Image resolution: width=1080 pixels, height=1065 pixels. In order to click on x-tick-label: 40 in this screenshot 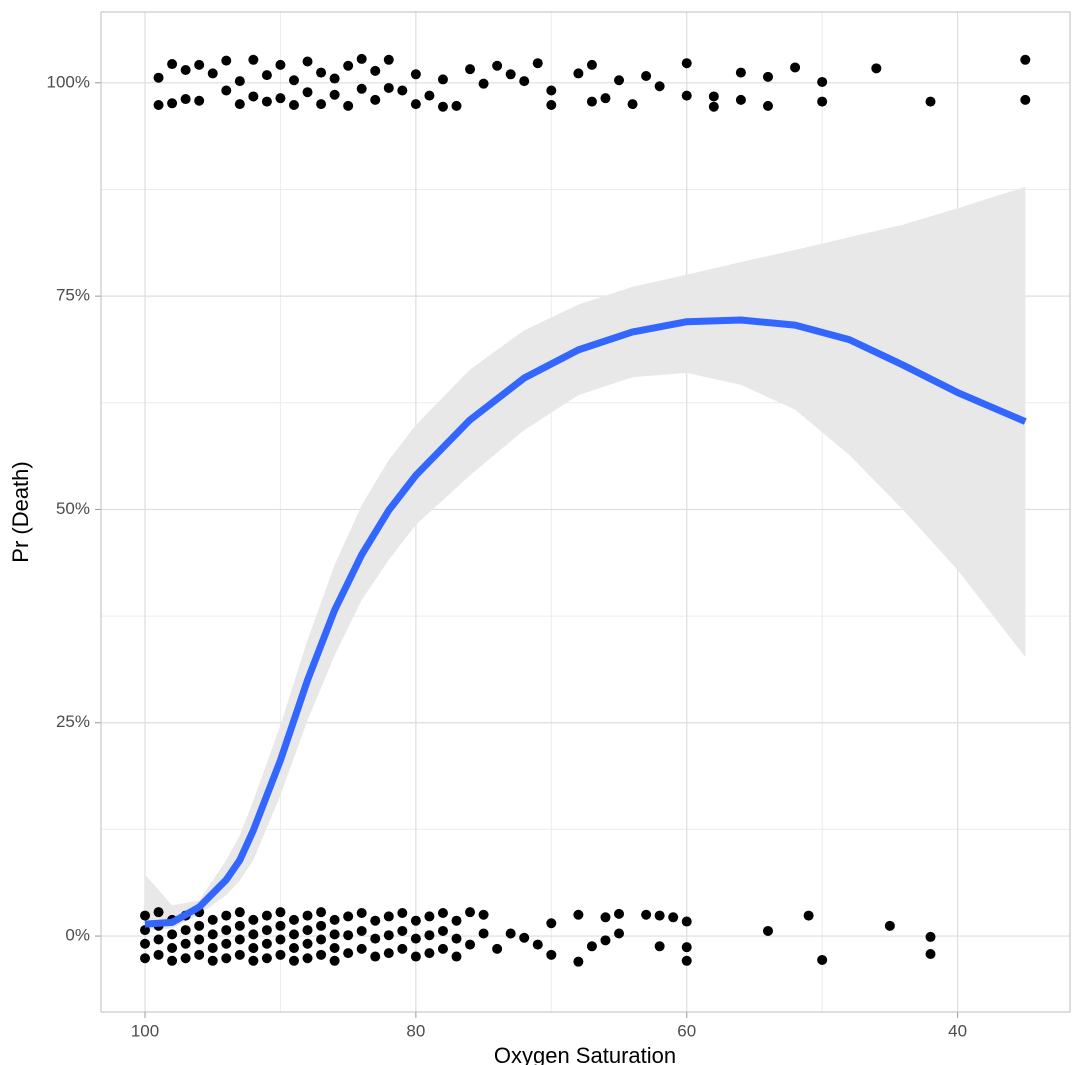, I will do `click(957, 1030)`.